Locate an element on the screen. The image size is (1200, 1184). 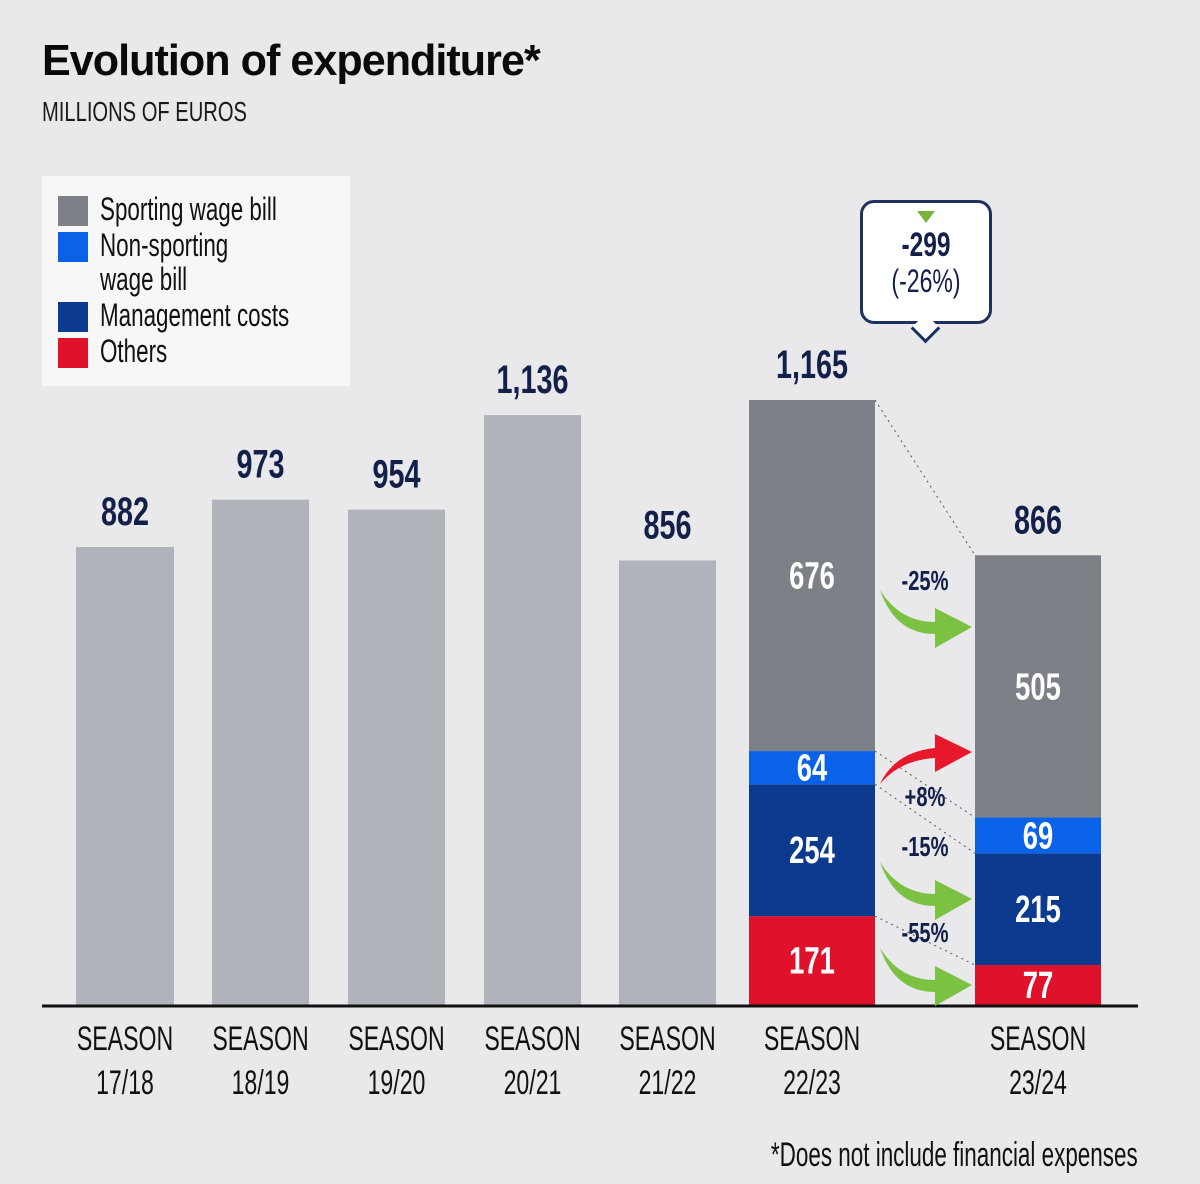
legend-item: Non-sporting wage bill is located at coordinates (174, 262).